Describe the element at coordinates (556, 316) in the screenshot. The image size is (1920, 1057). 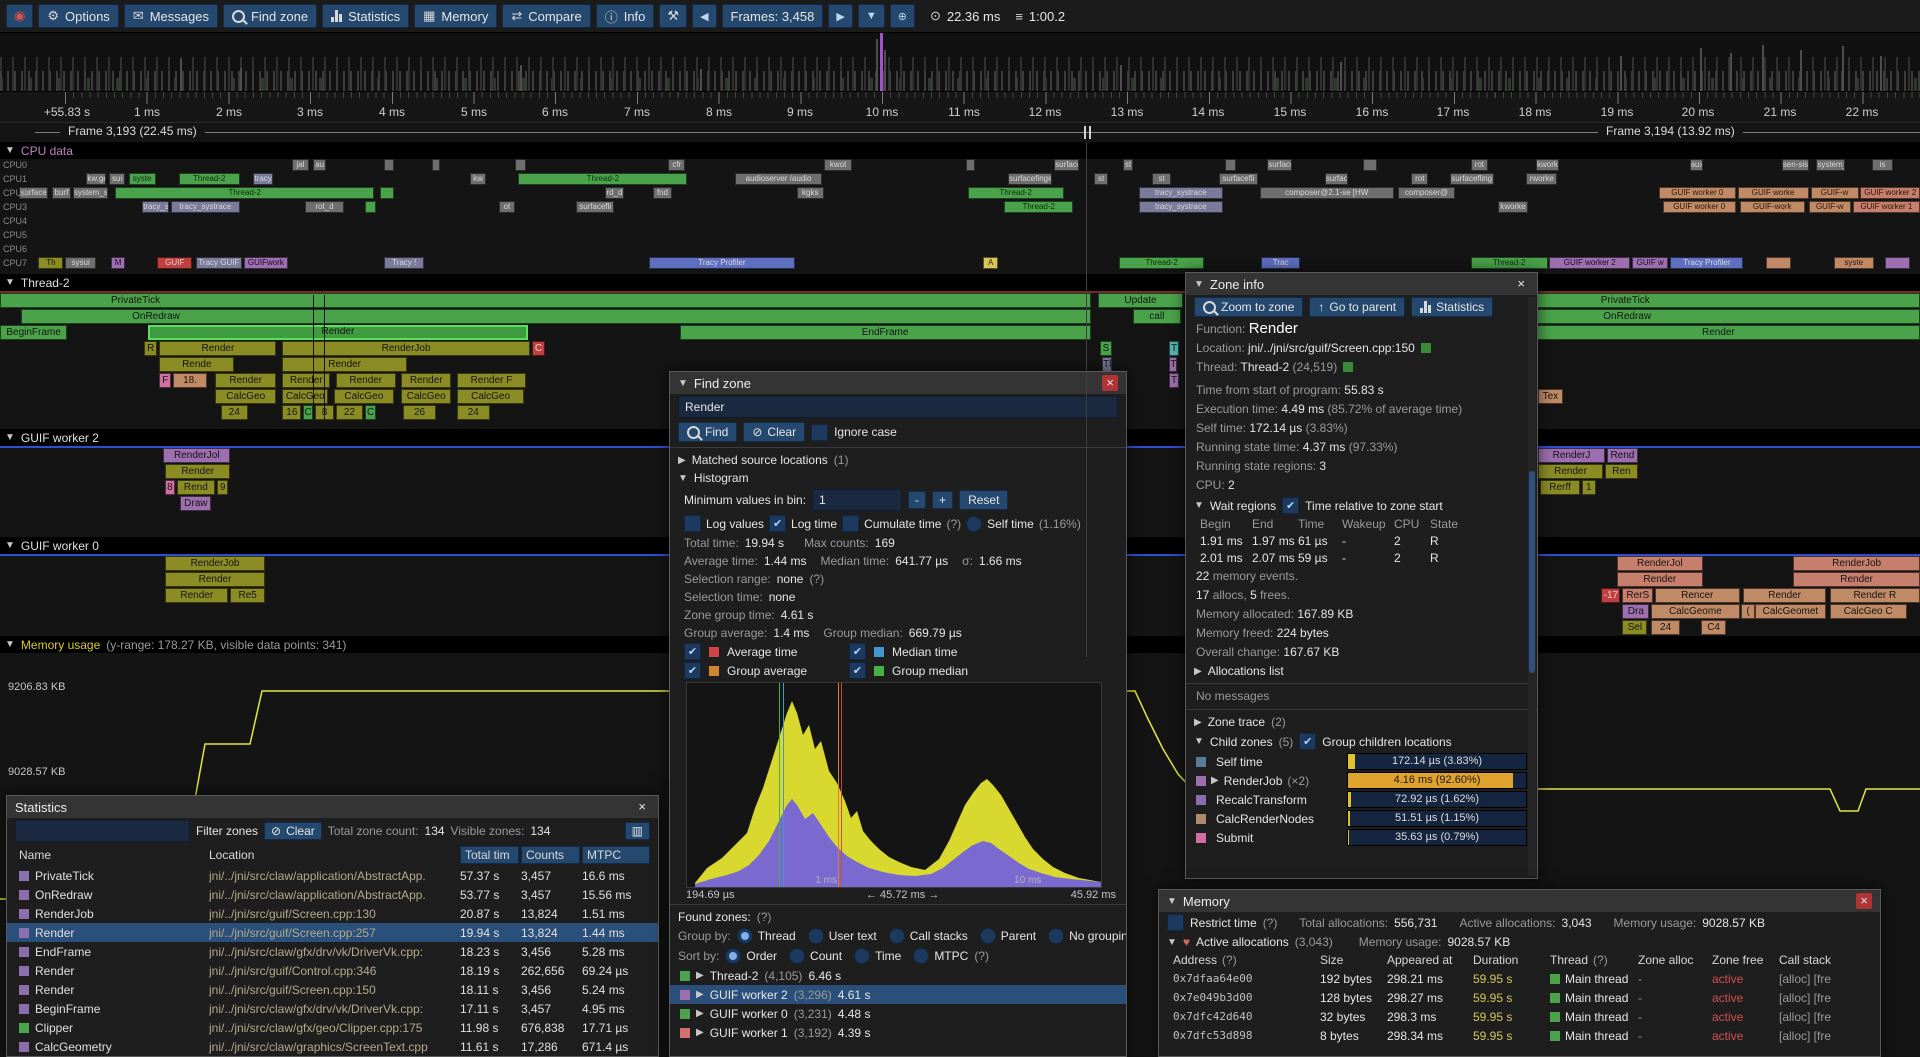
I see `zone: OnRedraw` at that location.